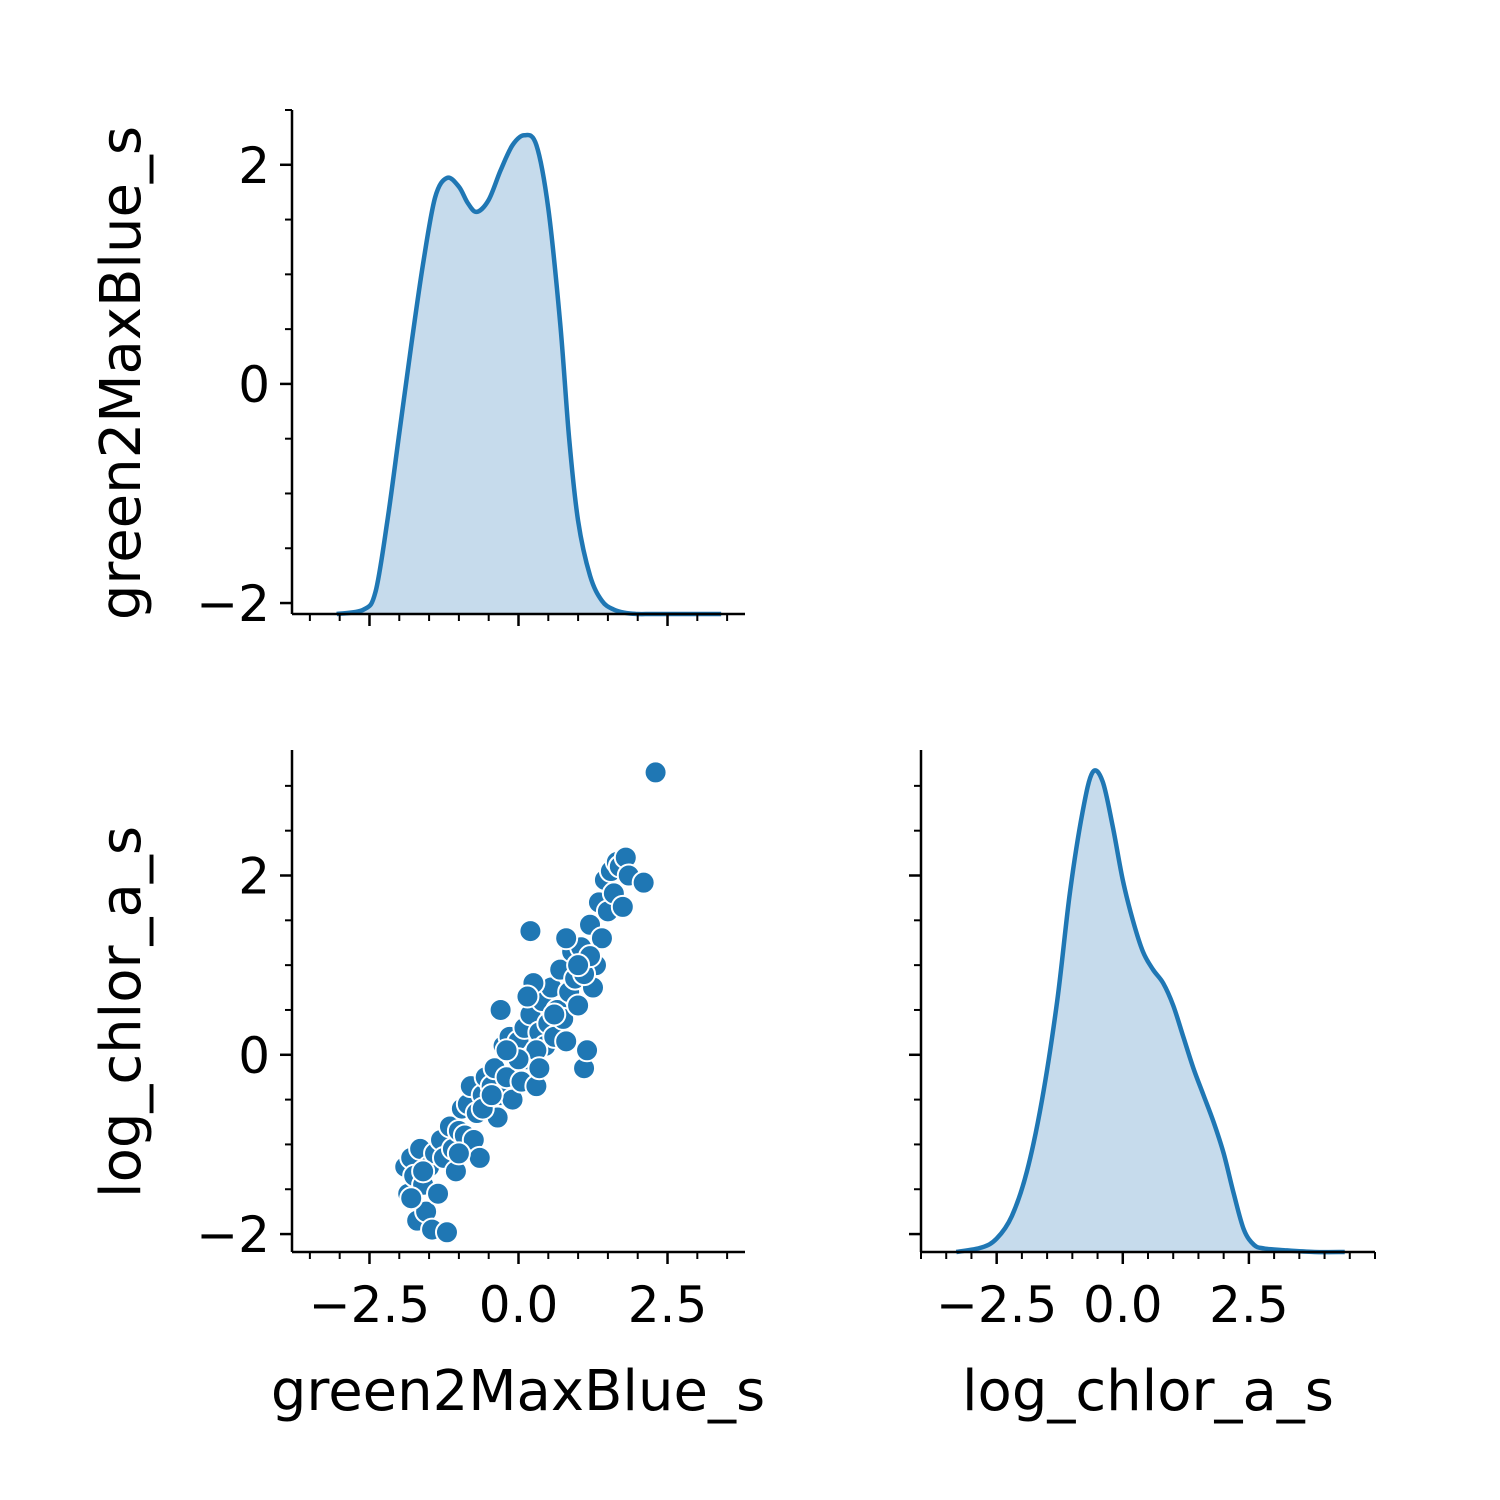  I want to click on panel-2-xlabel: log_chlor_a_s, so click(1148, 1391).